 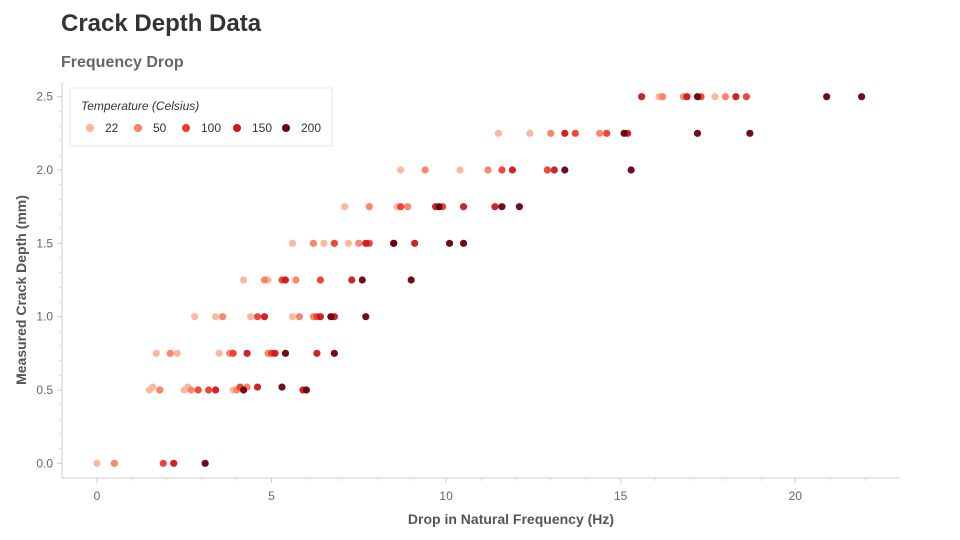 I want to click on y-tick-label: 2.5, so click(x=44, y=97).